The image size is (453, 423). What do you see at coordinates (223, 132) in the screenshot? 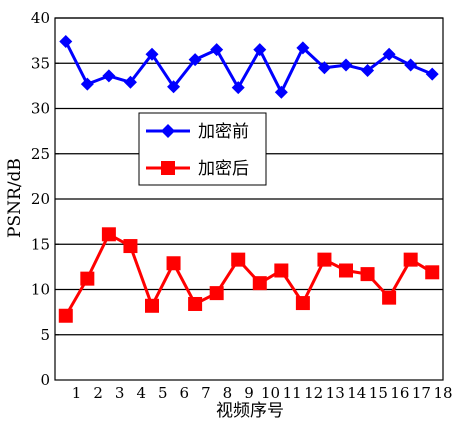
I see `legend-label-before: 加密前` at bounding box center [223, 132].